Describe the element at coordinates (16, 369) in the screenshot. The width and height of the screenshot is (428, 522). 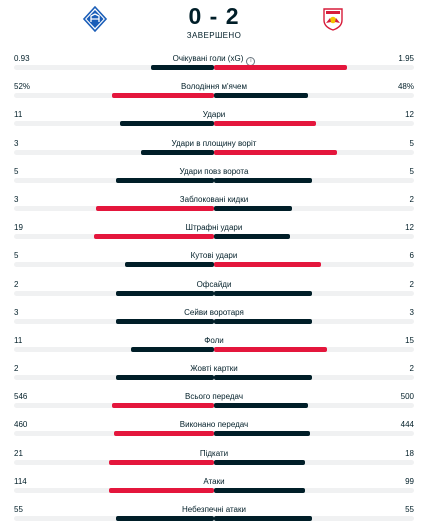
I see `stat-home-value: 2` at that location.